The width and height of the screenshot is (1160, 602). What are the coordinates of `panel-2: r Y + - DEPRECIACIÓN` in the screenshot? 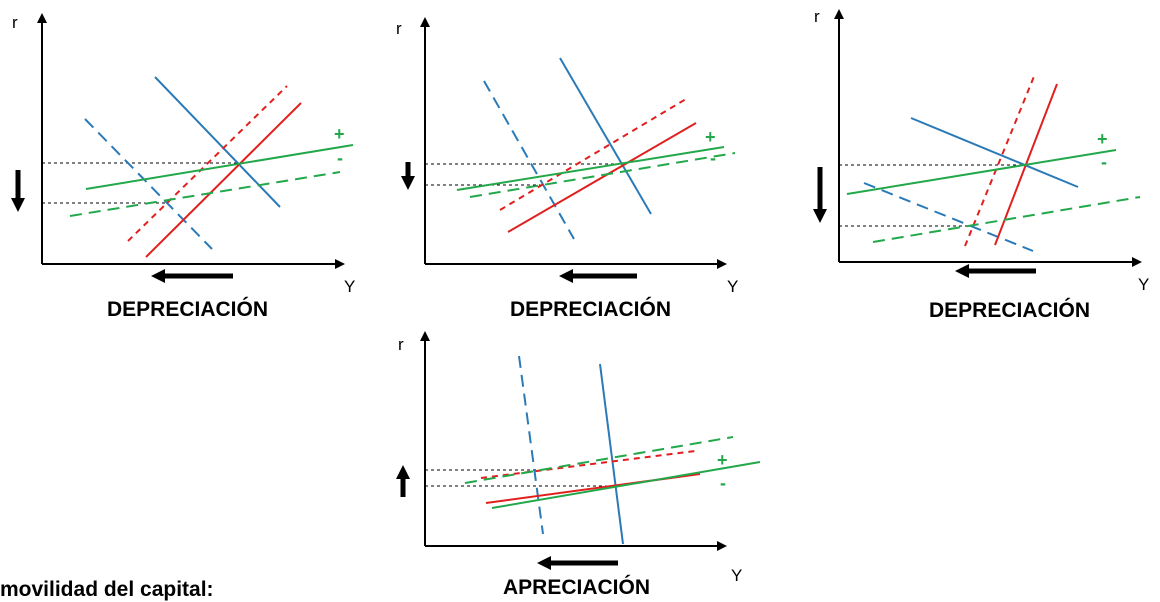 It's located at (567, 169).